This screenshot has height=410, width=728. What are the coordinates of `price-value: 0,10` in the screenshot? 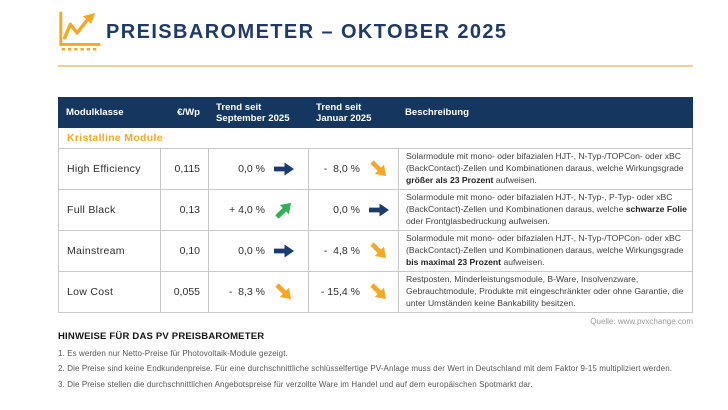 It's located at (184, 251).